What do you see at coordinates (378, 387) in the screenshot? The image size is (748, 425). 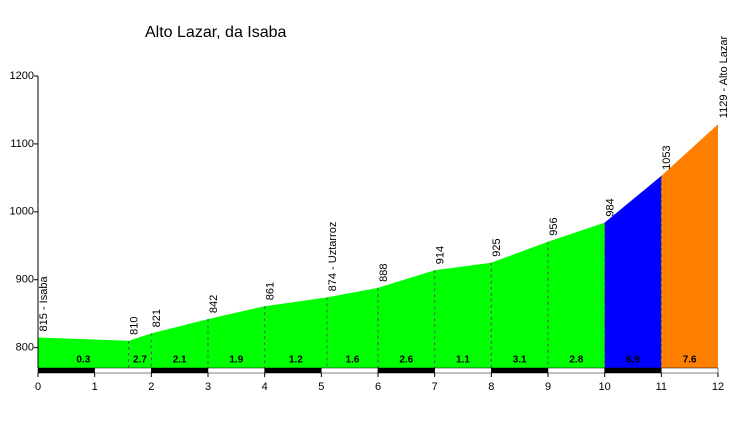 I see `x-tick-label: 6` at bounding box center [378, 387].